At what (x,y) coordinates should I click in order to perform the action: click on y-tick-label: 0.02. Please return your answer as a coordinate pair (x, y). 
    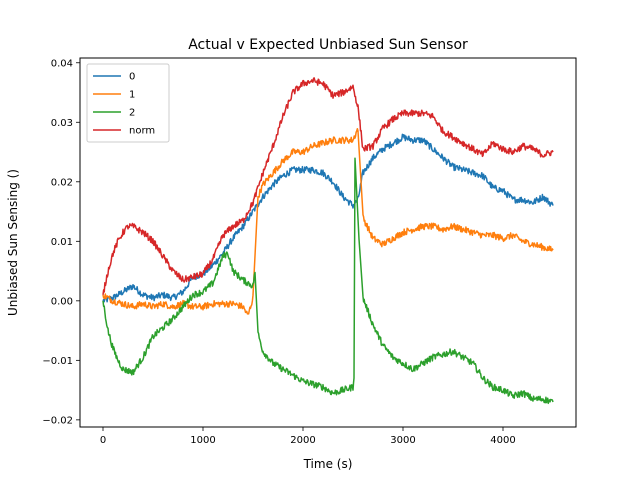
    Looking at the image, I should click on (62, 182).